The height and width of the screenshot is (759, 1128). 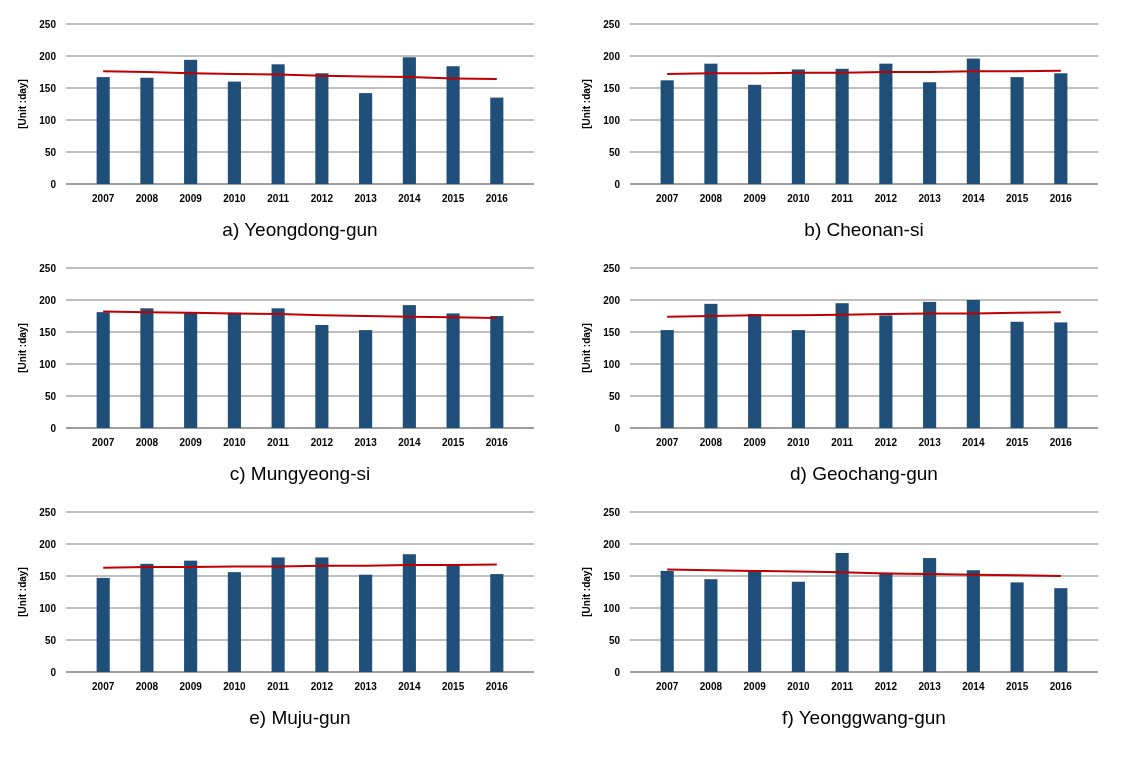 What do you see at coordinates (300, 229) in the screenshot?
I see `text: a) Yeongdong-gun` at bounding box center [300, 229].